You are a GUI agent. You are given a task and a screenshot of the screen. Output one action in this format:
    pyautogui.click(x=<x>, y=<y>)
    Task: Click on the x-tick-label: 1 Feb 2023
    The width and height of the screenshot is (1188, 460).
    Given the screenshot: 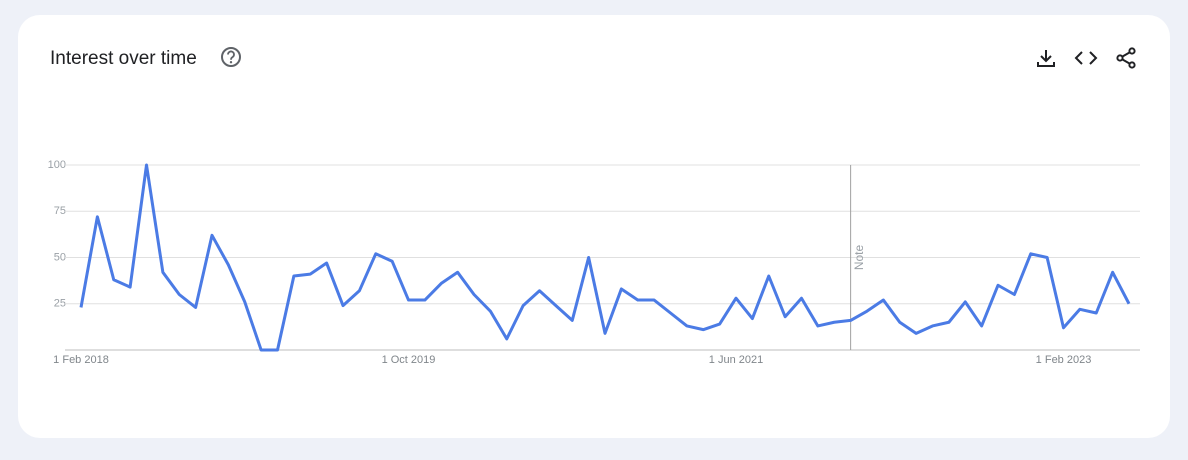 What is the action you would take?
    pyautogui.click(x=1064, y=360)
    